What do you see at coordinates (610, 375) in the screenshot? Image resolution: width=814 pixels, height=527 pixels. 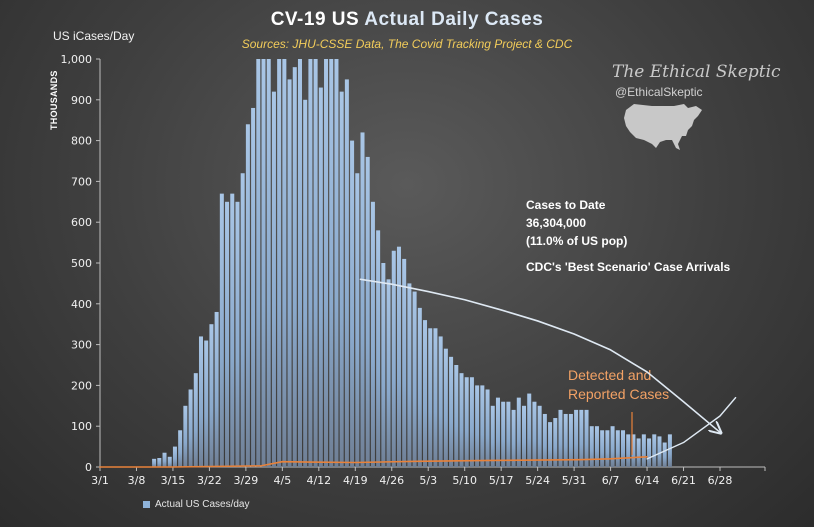 I see `detected-reported-line1: Detected and` at bounding box center [610, 375].